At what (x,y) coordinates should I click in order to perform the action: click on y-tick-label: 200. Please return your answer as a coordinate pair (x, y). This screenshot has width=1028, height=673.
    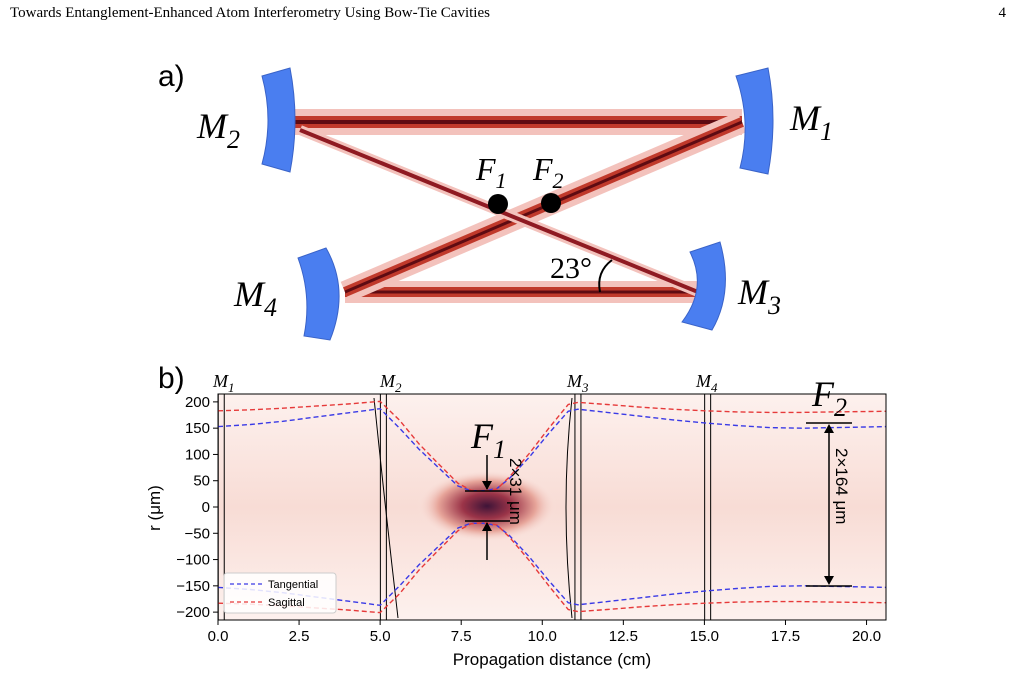
    Looking at the image, I should click on (197, 402).